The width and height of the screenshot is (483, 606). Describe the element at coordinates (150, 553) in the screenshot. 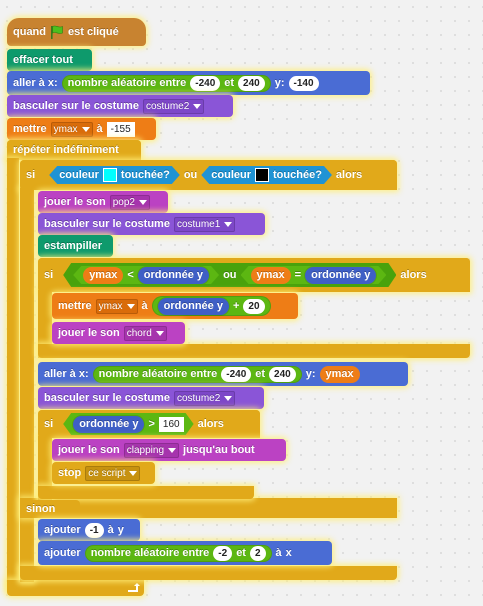

I see `random-label: nombre aléatoire entre` at that location.